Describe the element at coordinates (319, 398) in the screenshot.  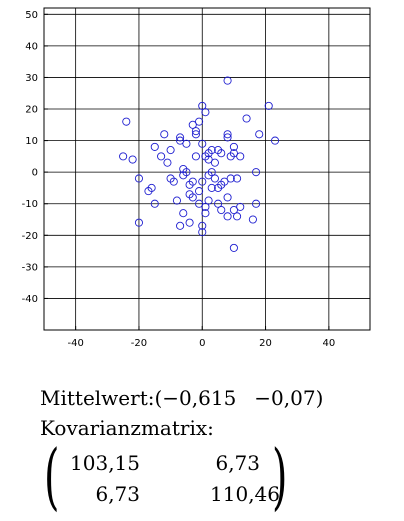
I see `mean-close-paren: )` at that location.